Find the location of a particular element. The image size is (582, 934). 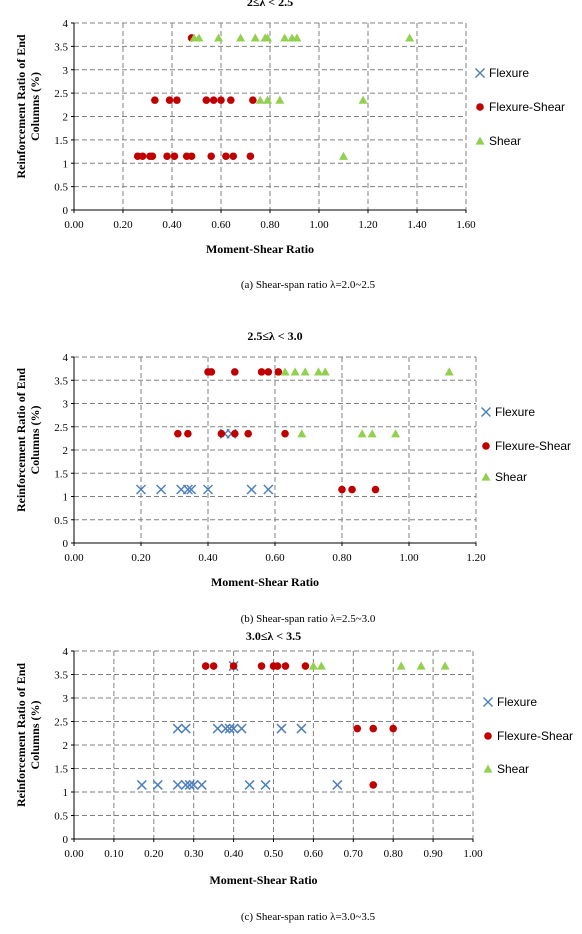

legend-label: Shear is located at coordinates (511, 477).